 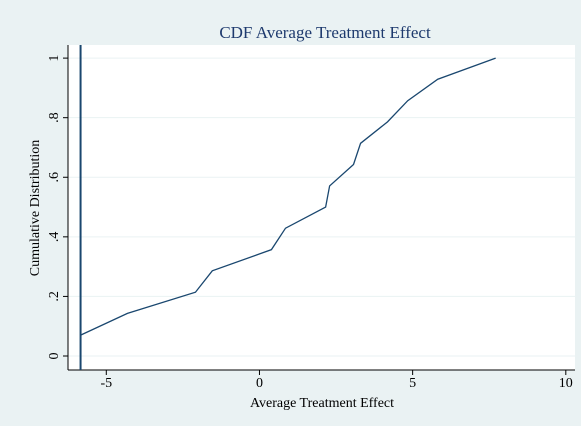 I want to click on chart-title: CDF Average Treatment Effect, so click(x=325, y=32).